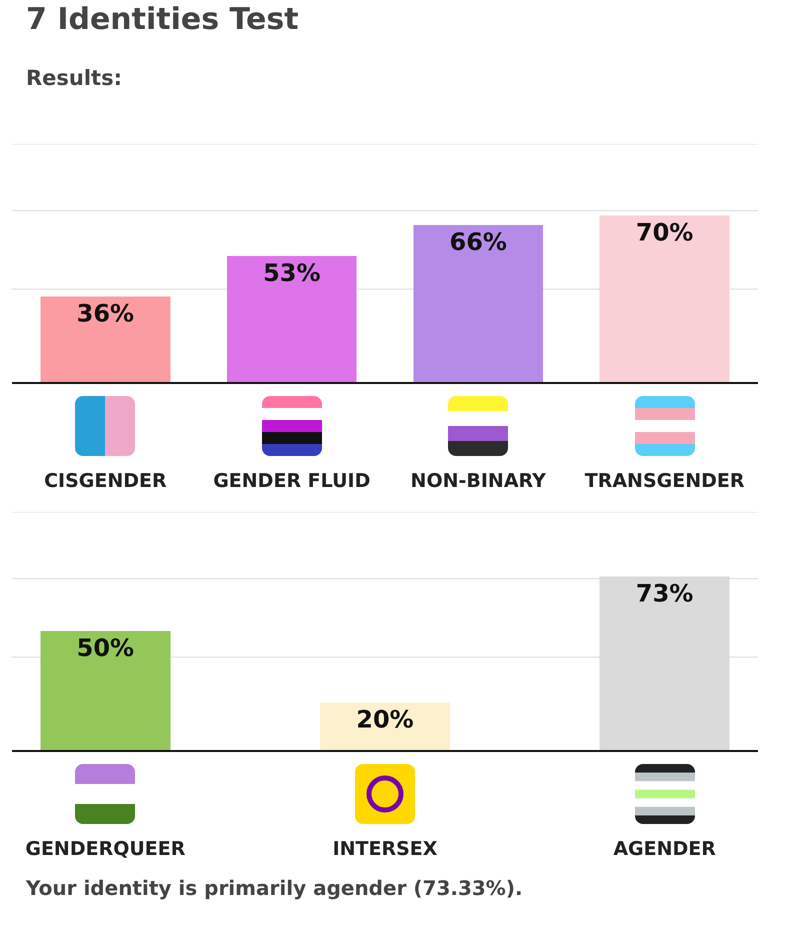 The height and width of the screenshot is (935, 800). Describe the element at coordinates (291, 481) in the screenshot. I see `x-tick-label: GENDER FLUID` at that location.